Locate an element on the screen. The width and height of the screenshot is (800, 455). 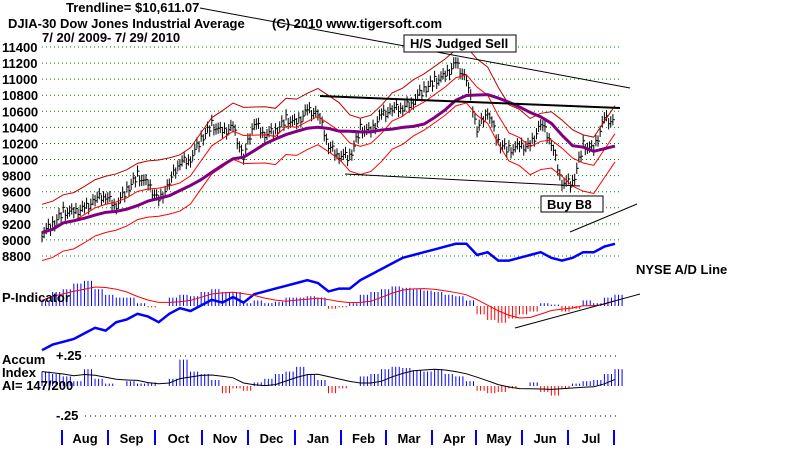
y-tick-label: 10400 is located at coordinates (20, 127).